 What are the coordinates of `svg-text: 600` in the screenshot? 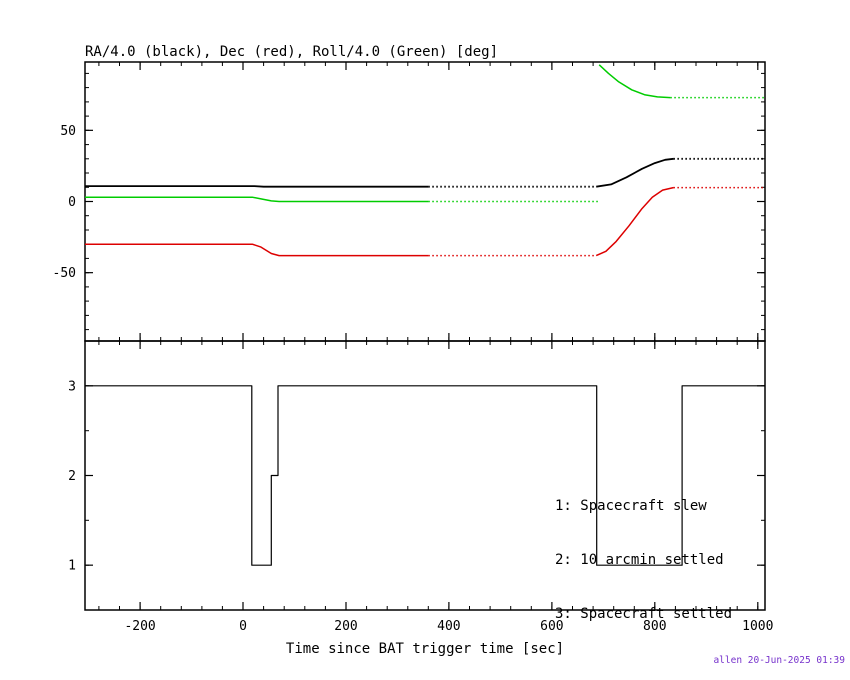 It's located at (551, 626).